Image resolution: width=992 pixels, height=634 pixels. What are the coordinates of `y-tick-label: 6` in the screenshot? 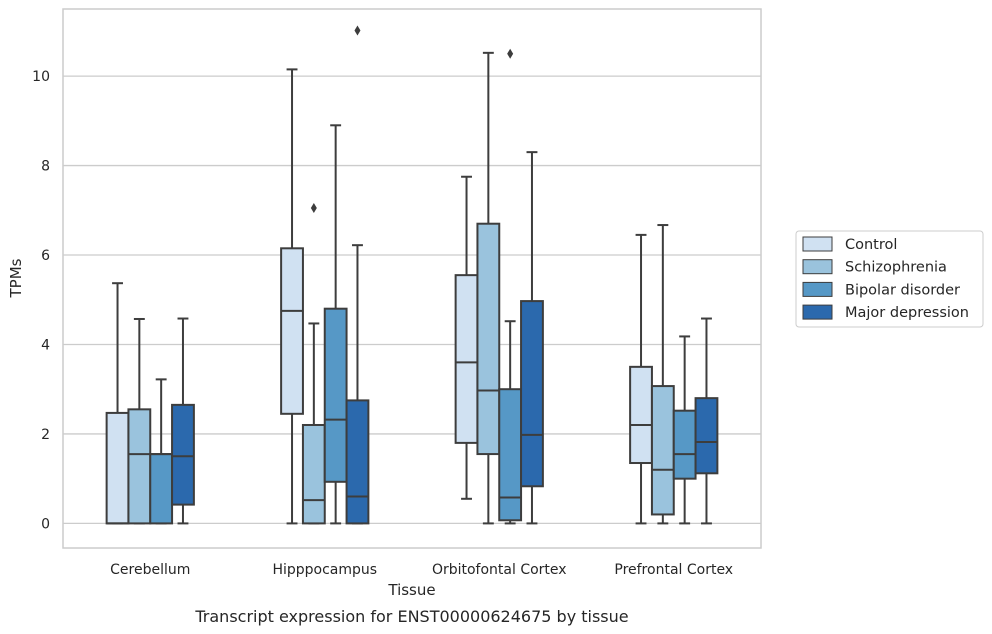 It's located at (45, 256).